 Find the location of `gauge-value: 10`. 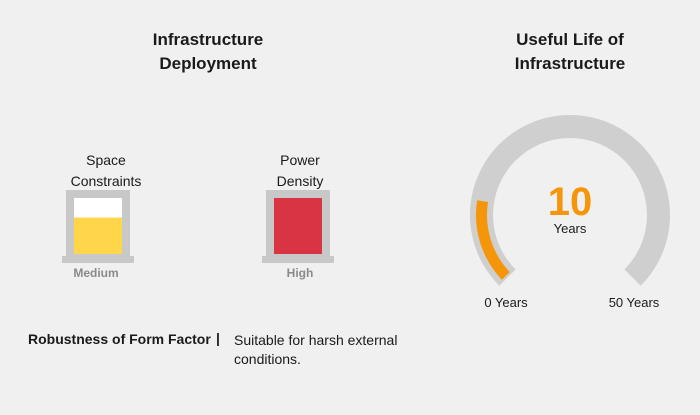

gauge-value: 10 is located at coordinates (570, 202).